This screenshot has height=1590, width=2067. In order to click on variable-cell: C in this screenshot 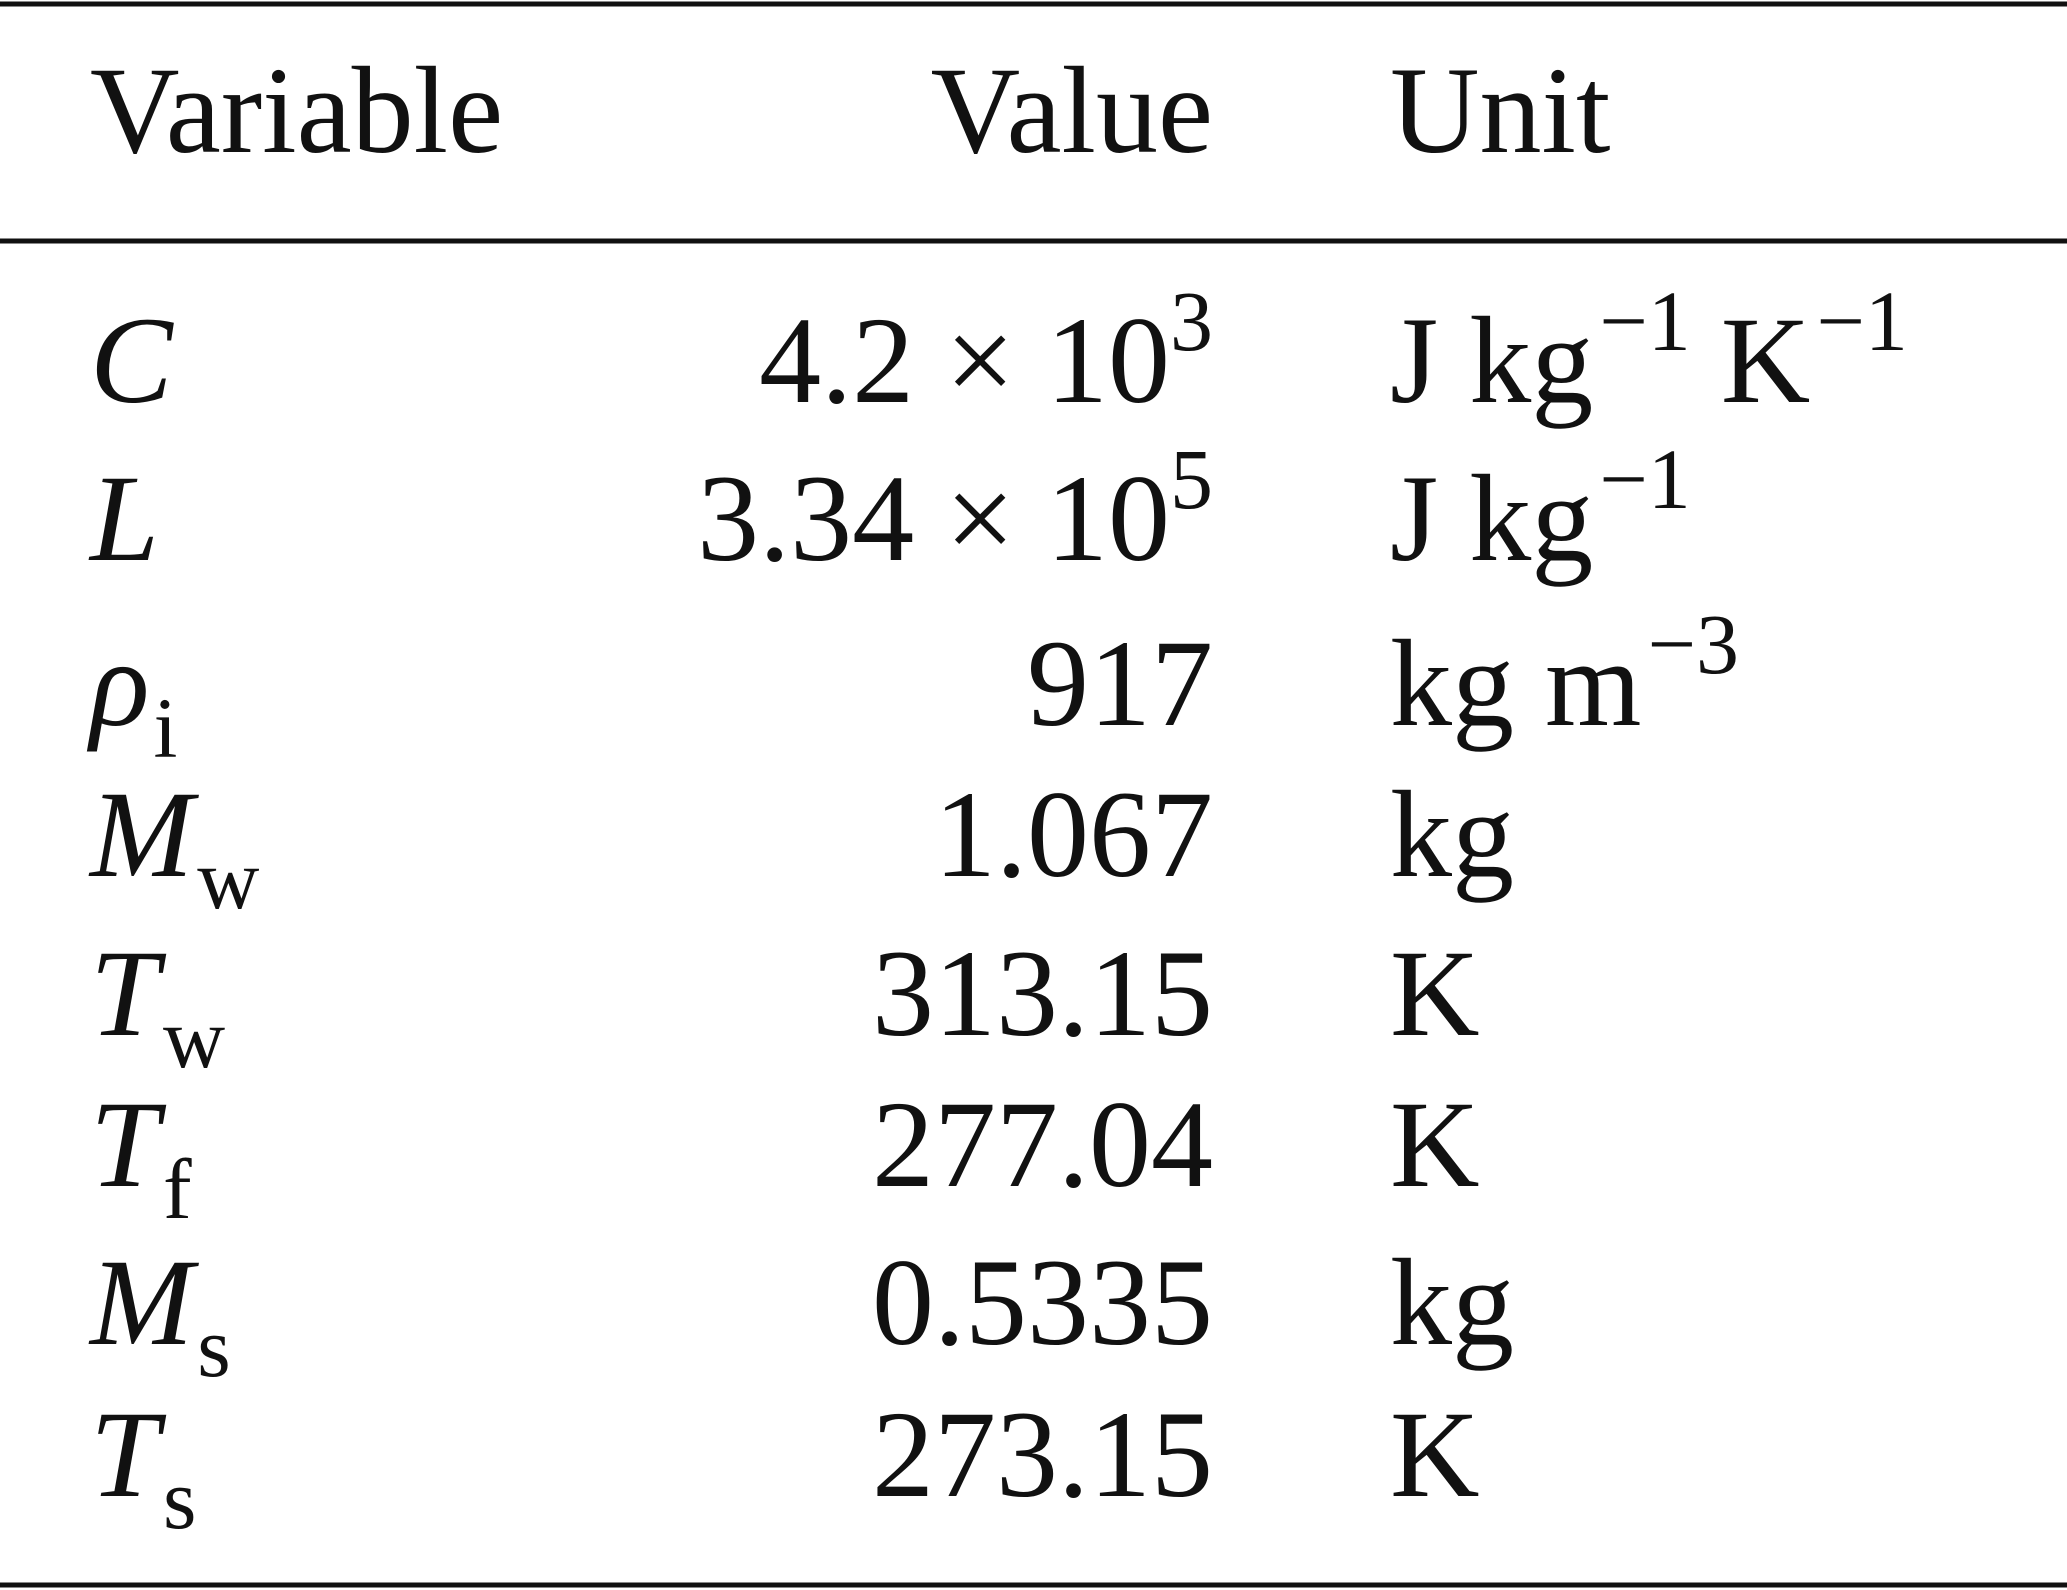, I will do `click(132, 360)`.